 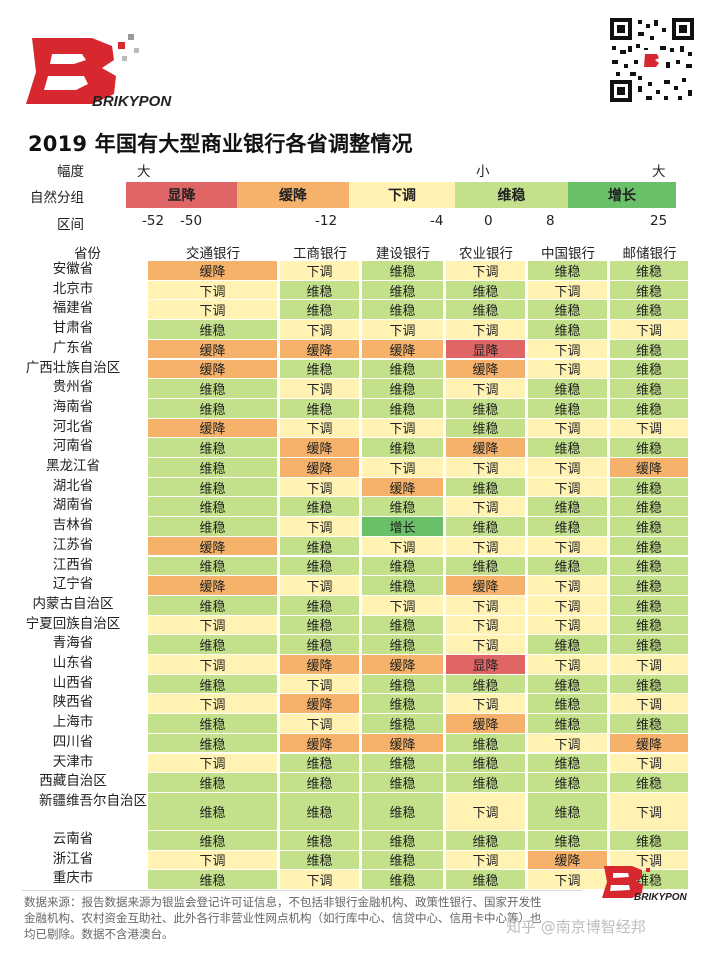 What do you see at coordinates (649, 254) in the screenshot?
I see `bank-column-header: 邮储银行` at bounding box center [649, 254].